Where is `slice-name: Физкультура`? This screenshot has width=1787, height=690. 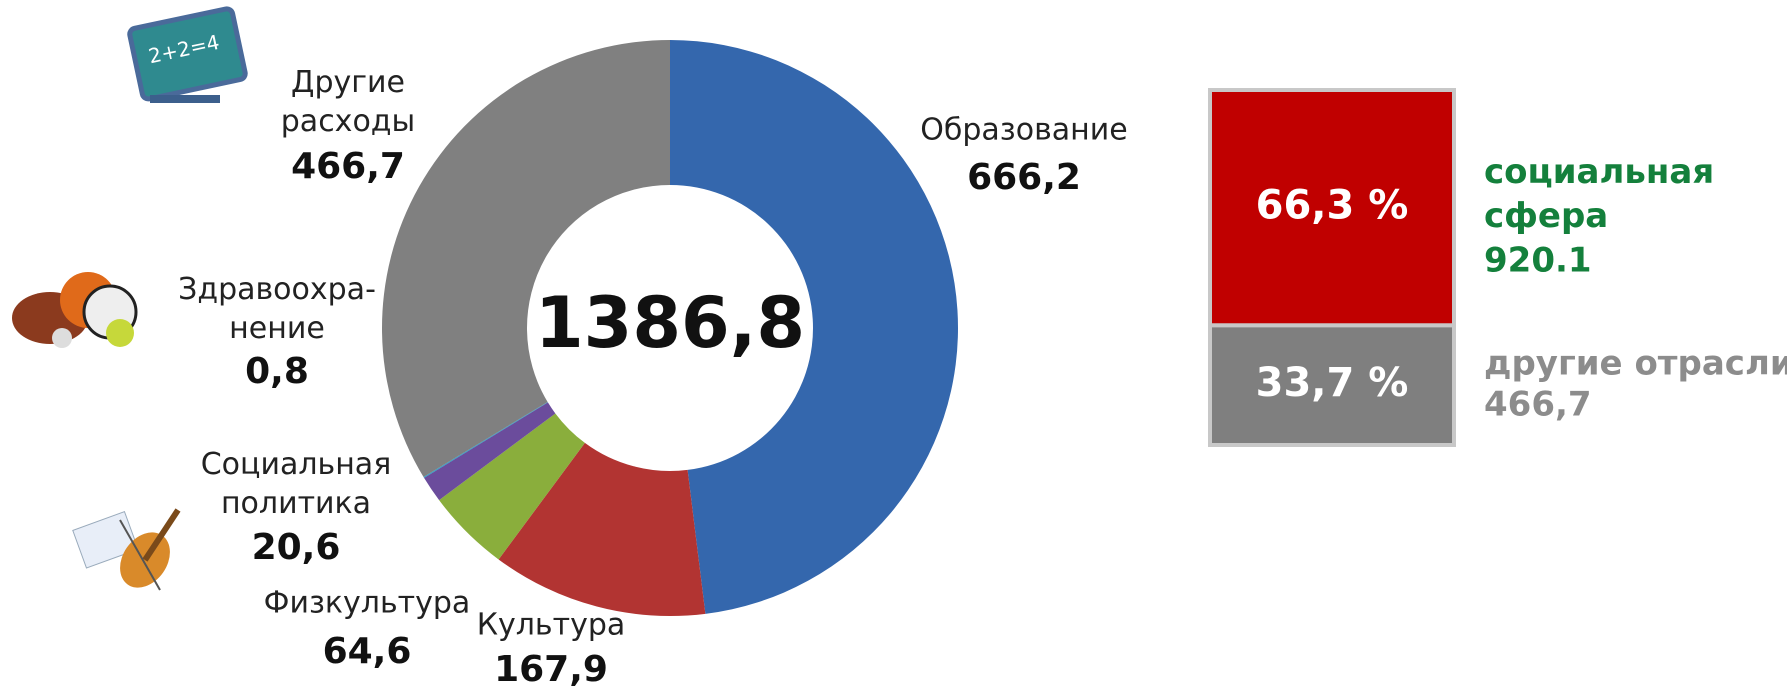 slice-name: Физкультура is located at coordinates (367, 603).